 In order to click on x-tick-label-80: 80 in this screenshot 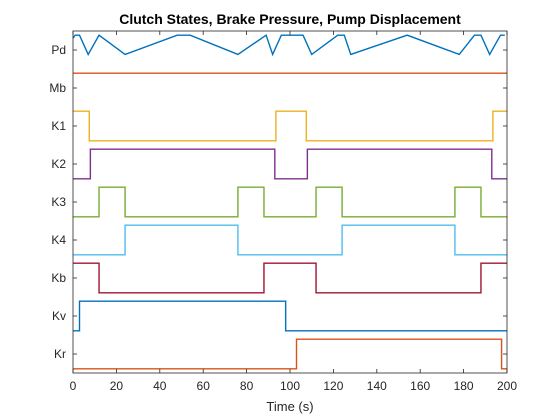, I will do `click(247, 386)`.